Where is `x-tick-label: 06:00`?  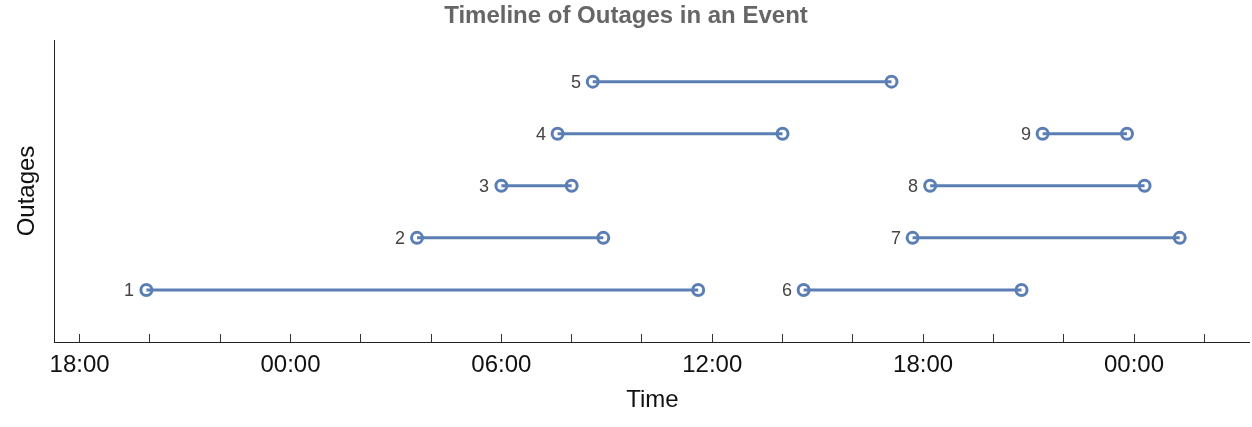
x-tick-label: 06:00 is located at coordinates (501, 363).